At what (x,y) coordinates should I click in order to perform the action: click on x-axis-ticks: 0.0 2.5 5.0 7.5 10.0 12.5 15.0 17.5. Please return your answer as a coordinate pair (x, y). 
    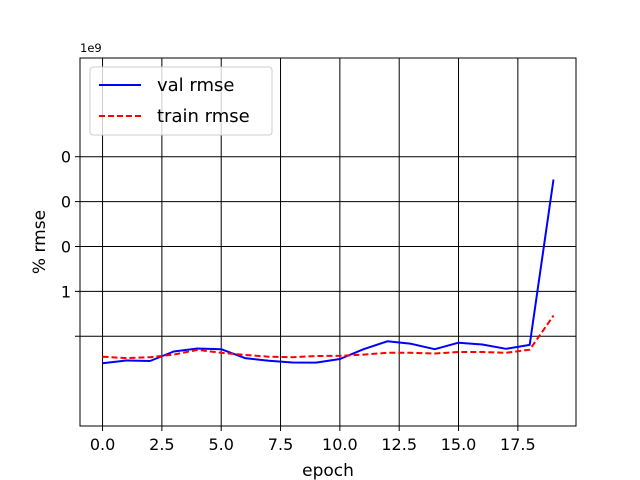
    Looking at the image, I should click on (313, 440).